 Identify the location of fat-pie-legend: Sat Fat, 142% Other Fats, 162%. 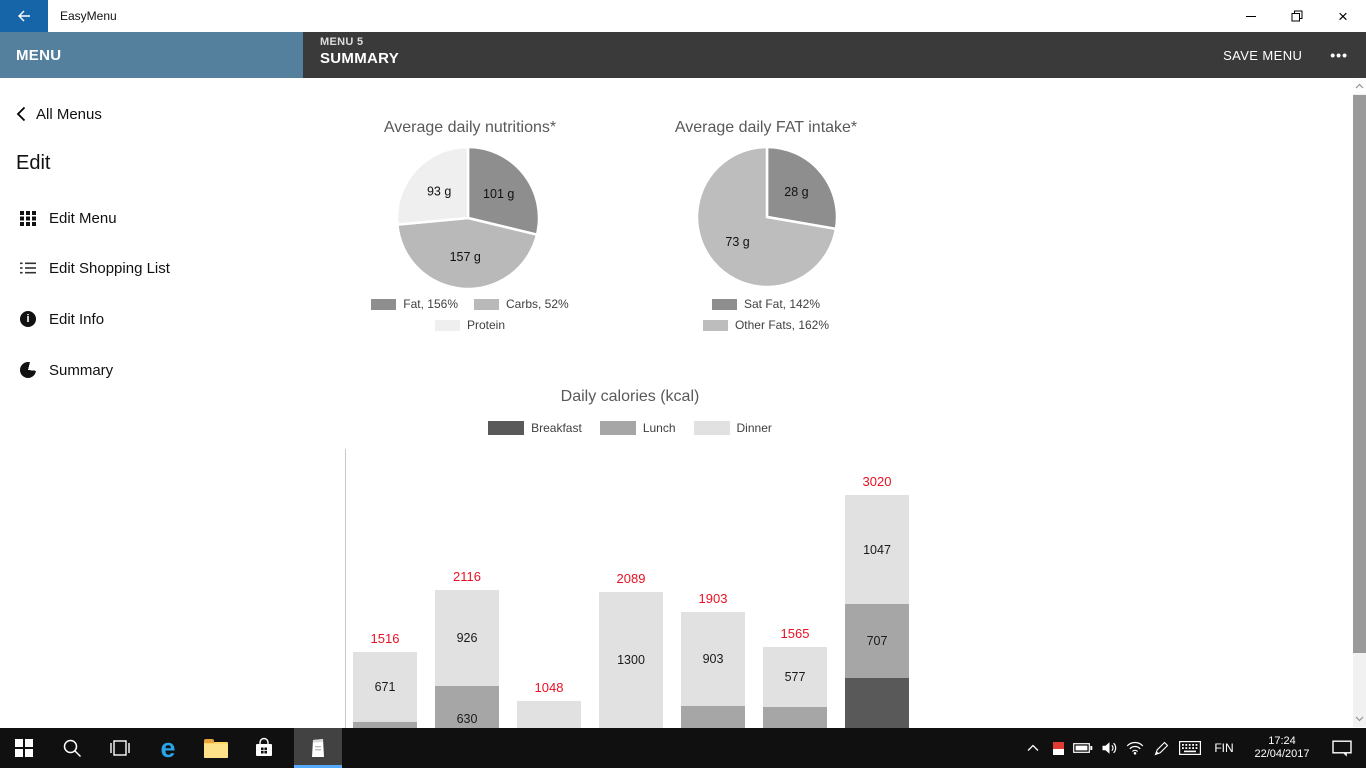
(766, 314).